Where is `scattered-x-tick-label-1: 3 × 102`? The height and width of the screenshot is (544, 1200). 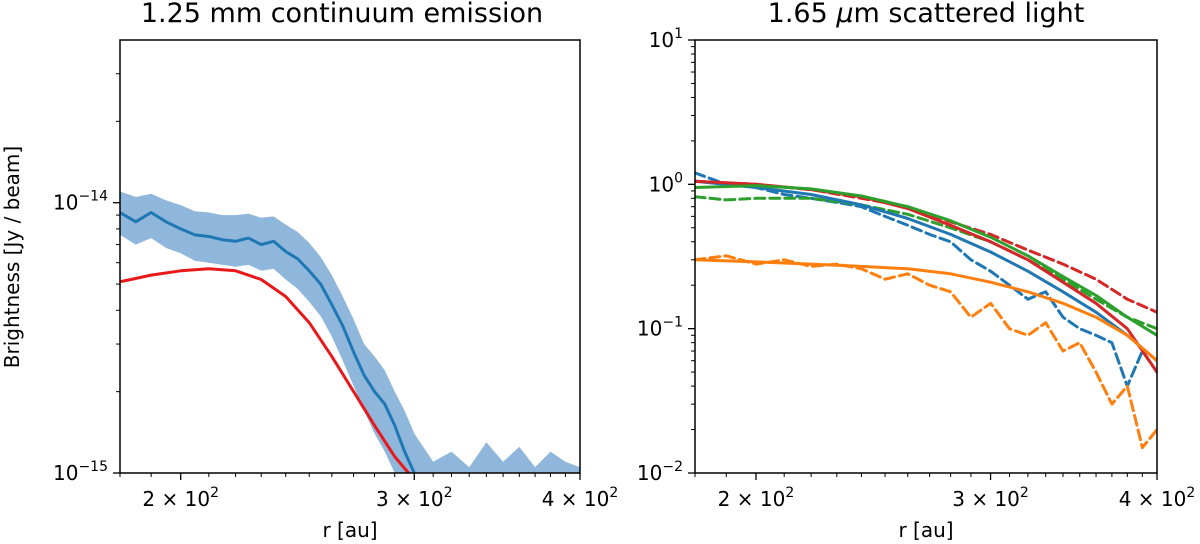
scattered-x-tick-label-1: 3 × 102 is located at coordinates (990, 498).